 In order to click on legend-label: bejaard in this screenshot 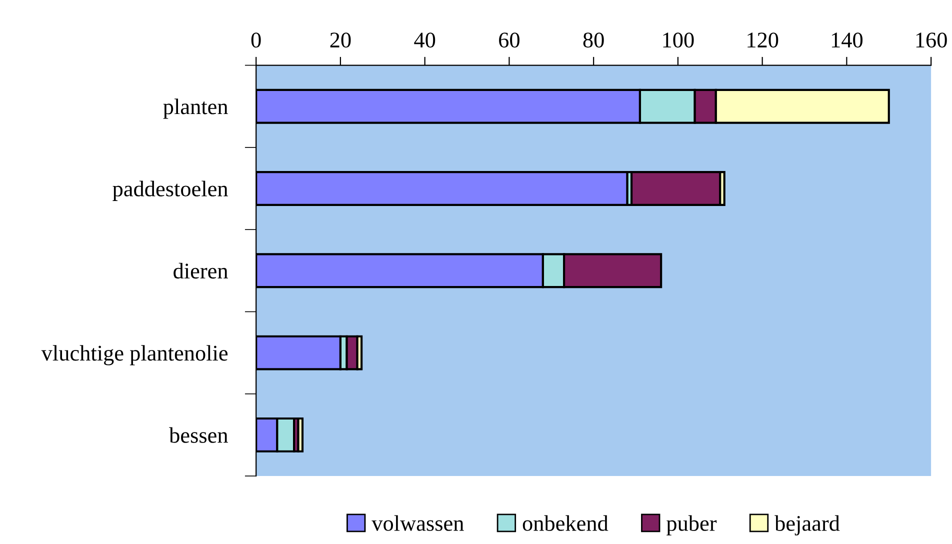, I will do `click(807, 525)`.